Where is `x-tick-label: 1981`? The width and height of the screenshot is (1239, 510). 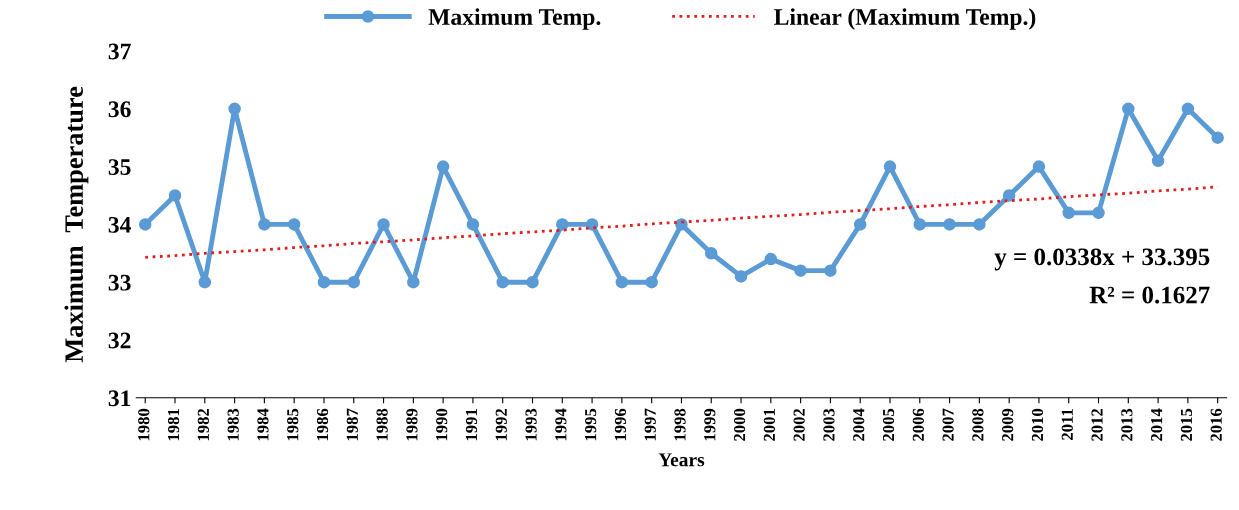
x-tick-label: 1981 is located at coordinates (173, 425).